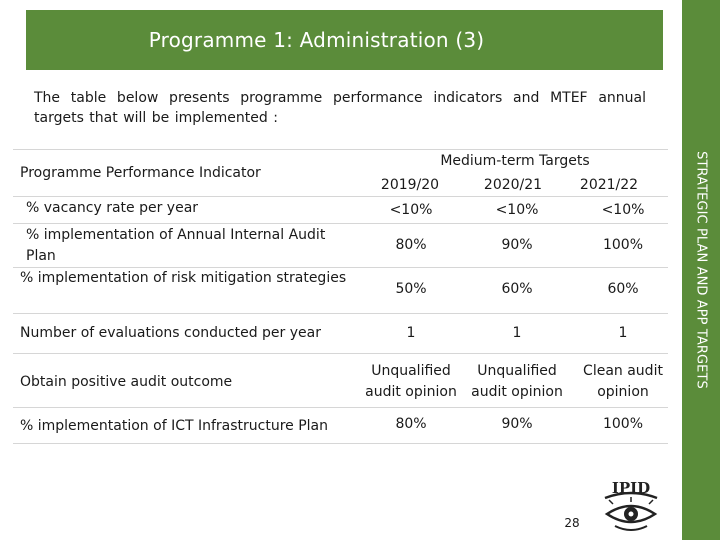  I want to click on ipid-logo: IPID, so click(631, 505).